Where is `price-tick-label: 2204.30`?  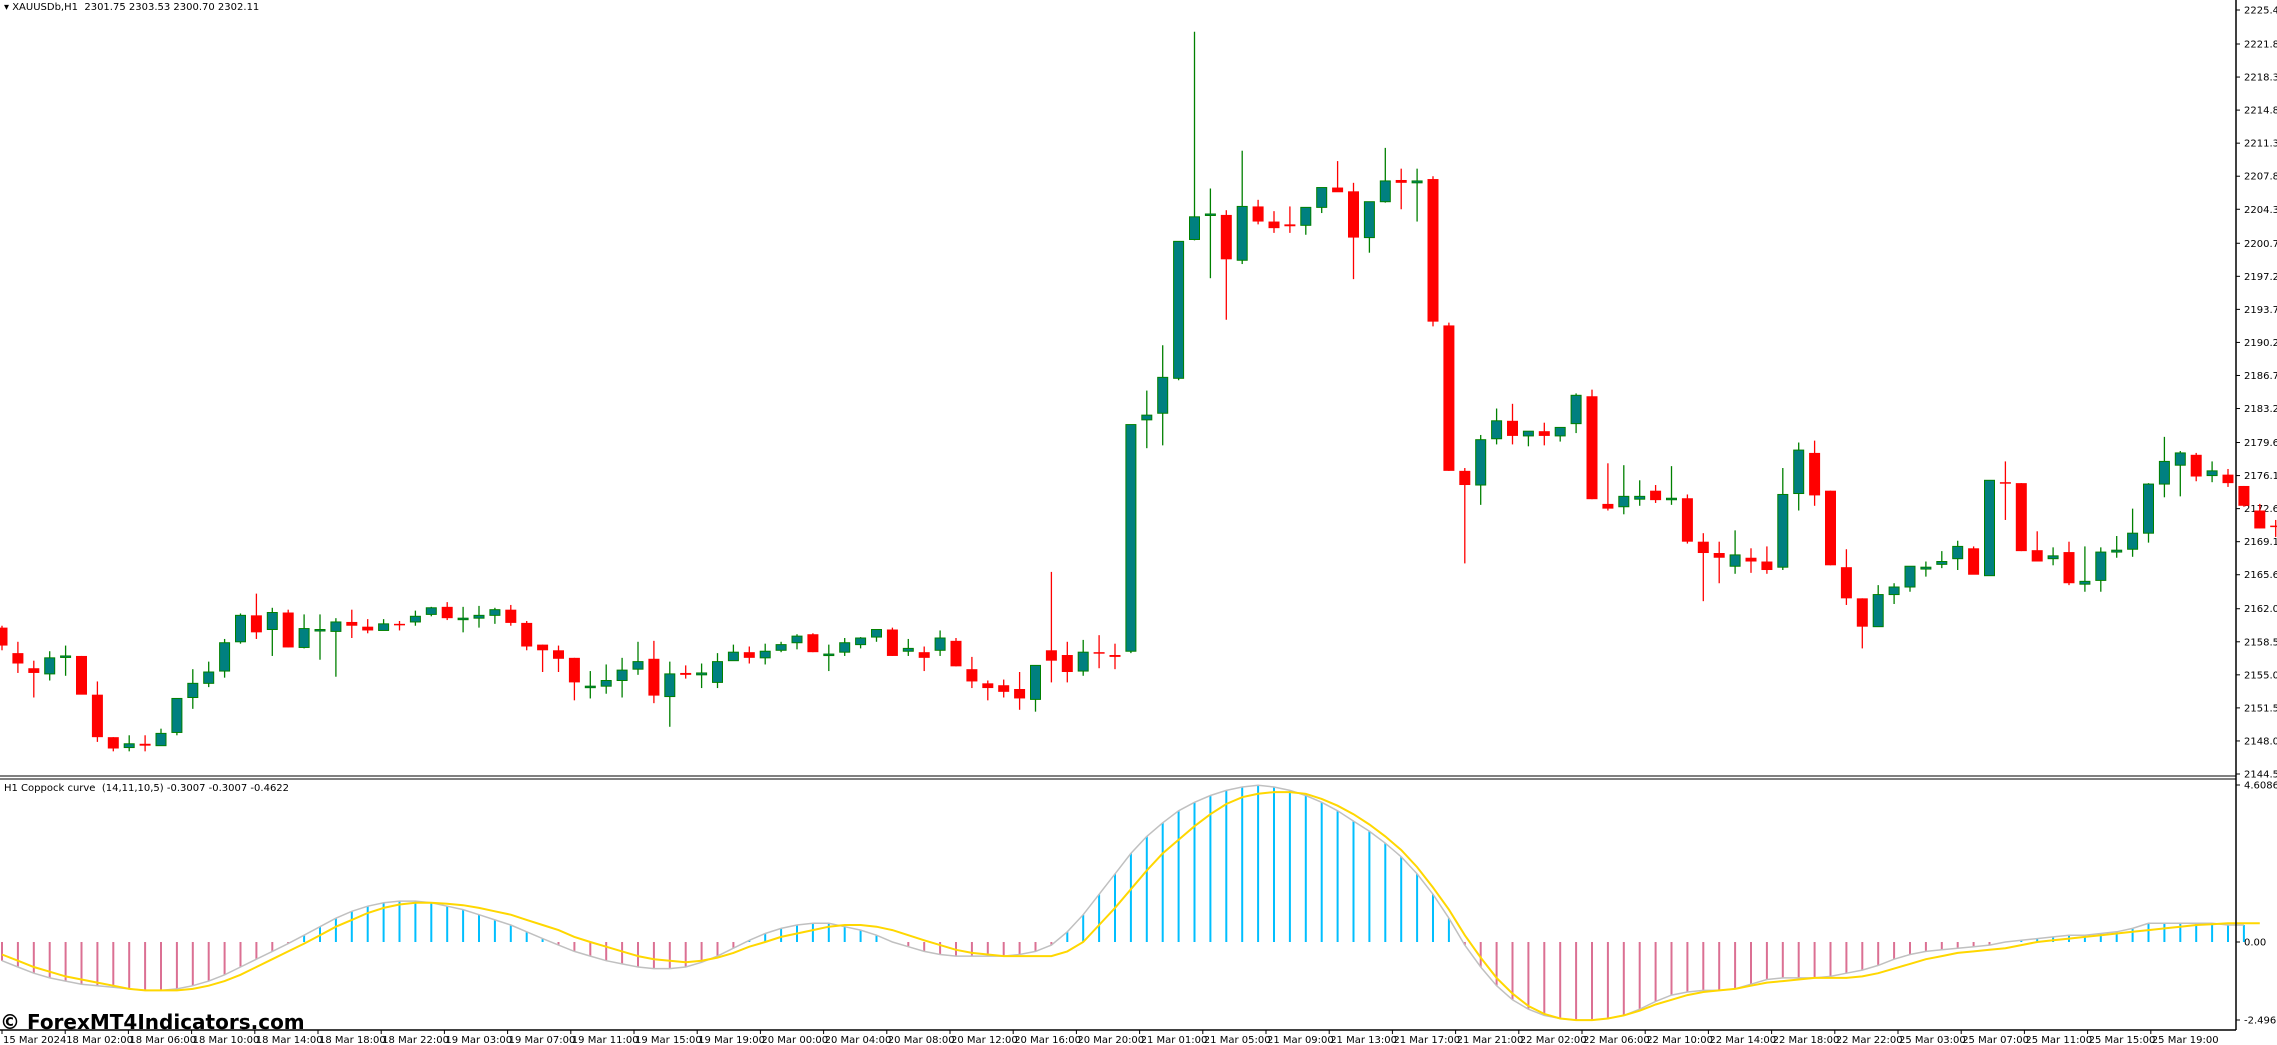 price-tick-label: 2204.30 is located at coordinates (2260, 210).